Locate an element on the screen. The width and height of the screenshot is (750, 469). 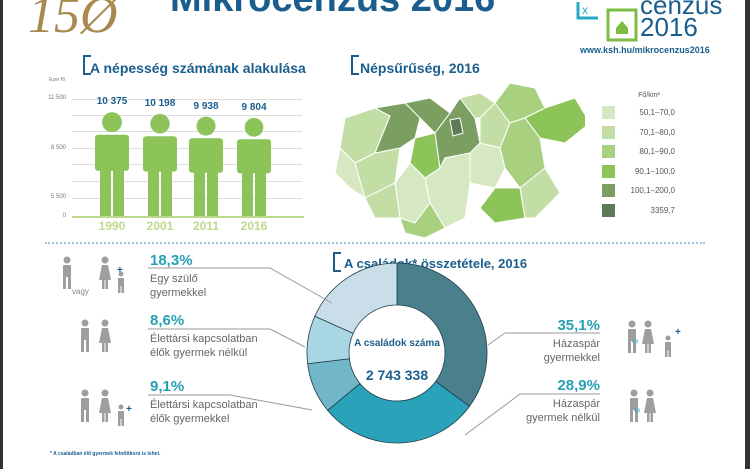
legend-label: 90,1–100,0 is located at coordinates (654, 171).